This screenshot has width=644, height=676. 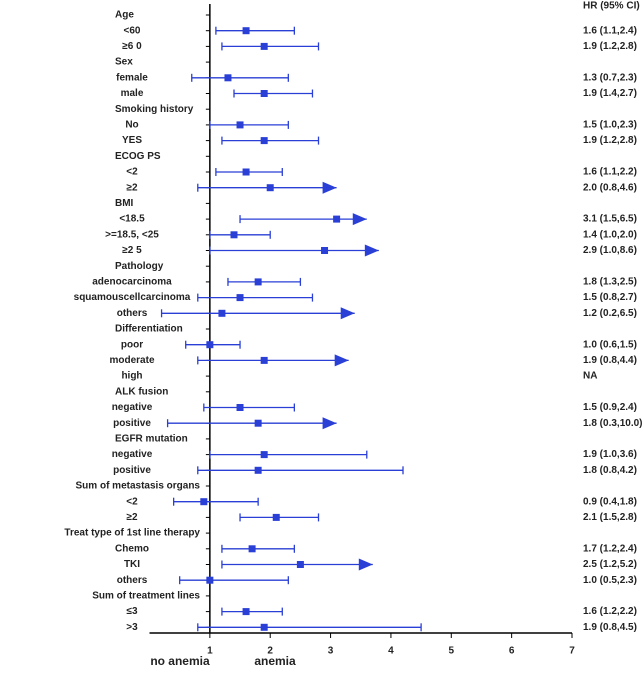 What do you see at coordinates (138, 486) in the screenshot?
I see `row-label: Sum of metastasis organs` at bounding box center [138, 486].